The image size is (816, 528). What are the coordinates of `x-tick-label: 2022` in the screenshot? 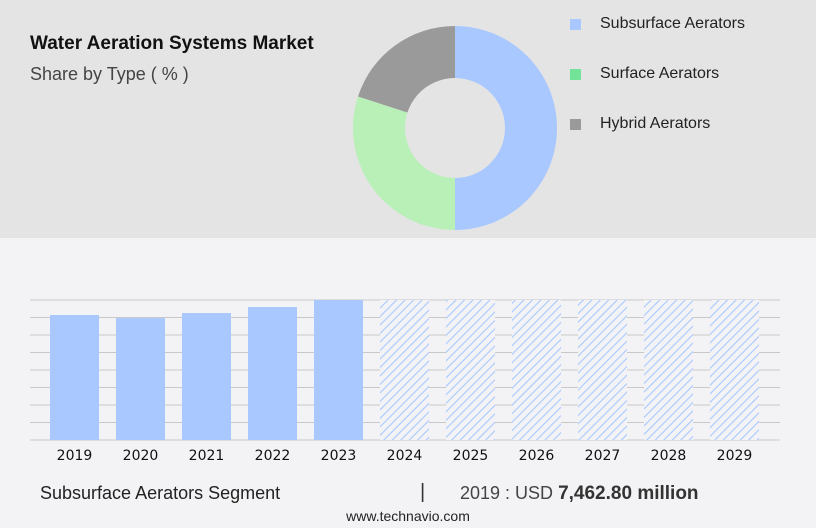 It's located at (273, 456).